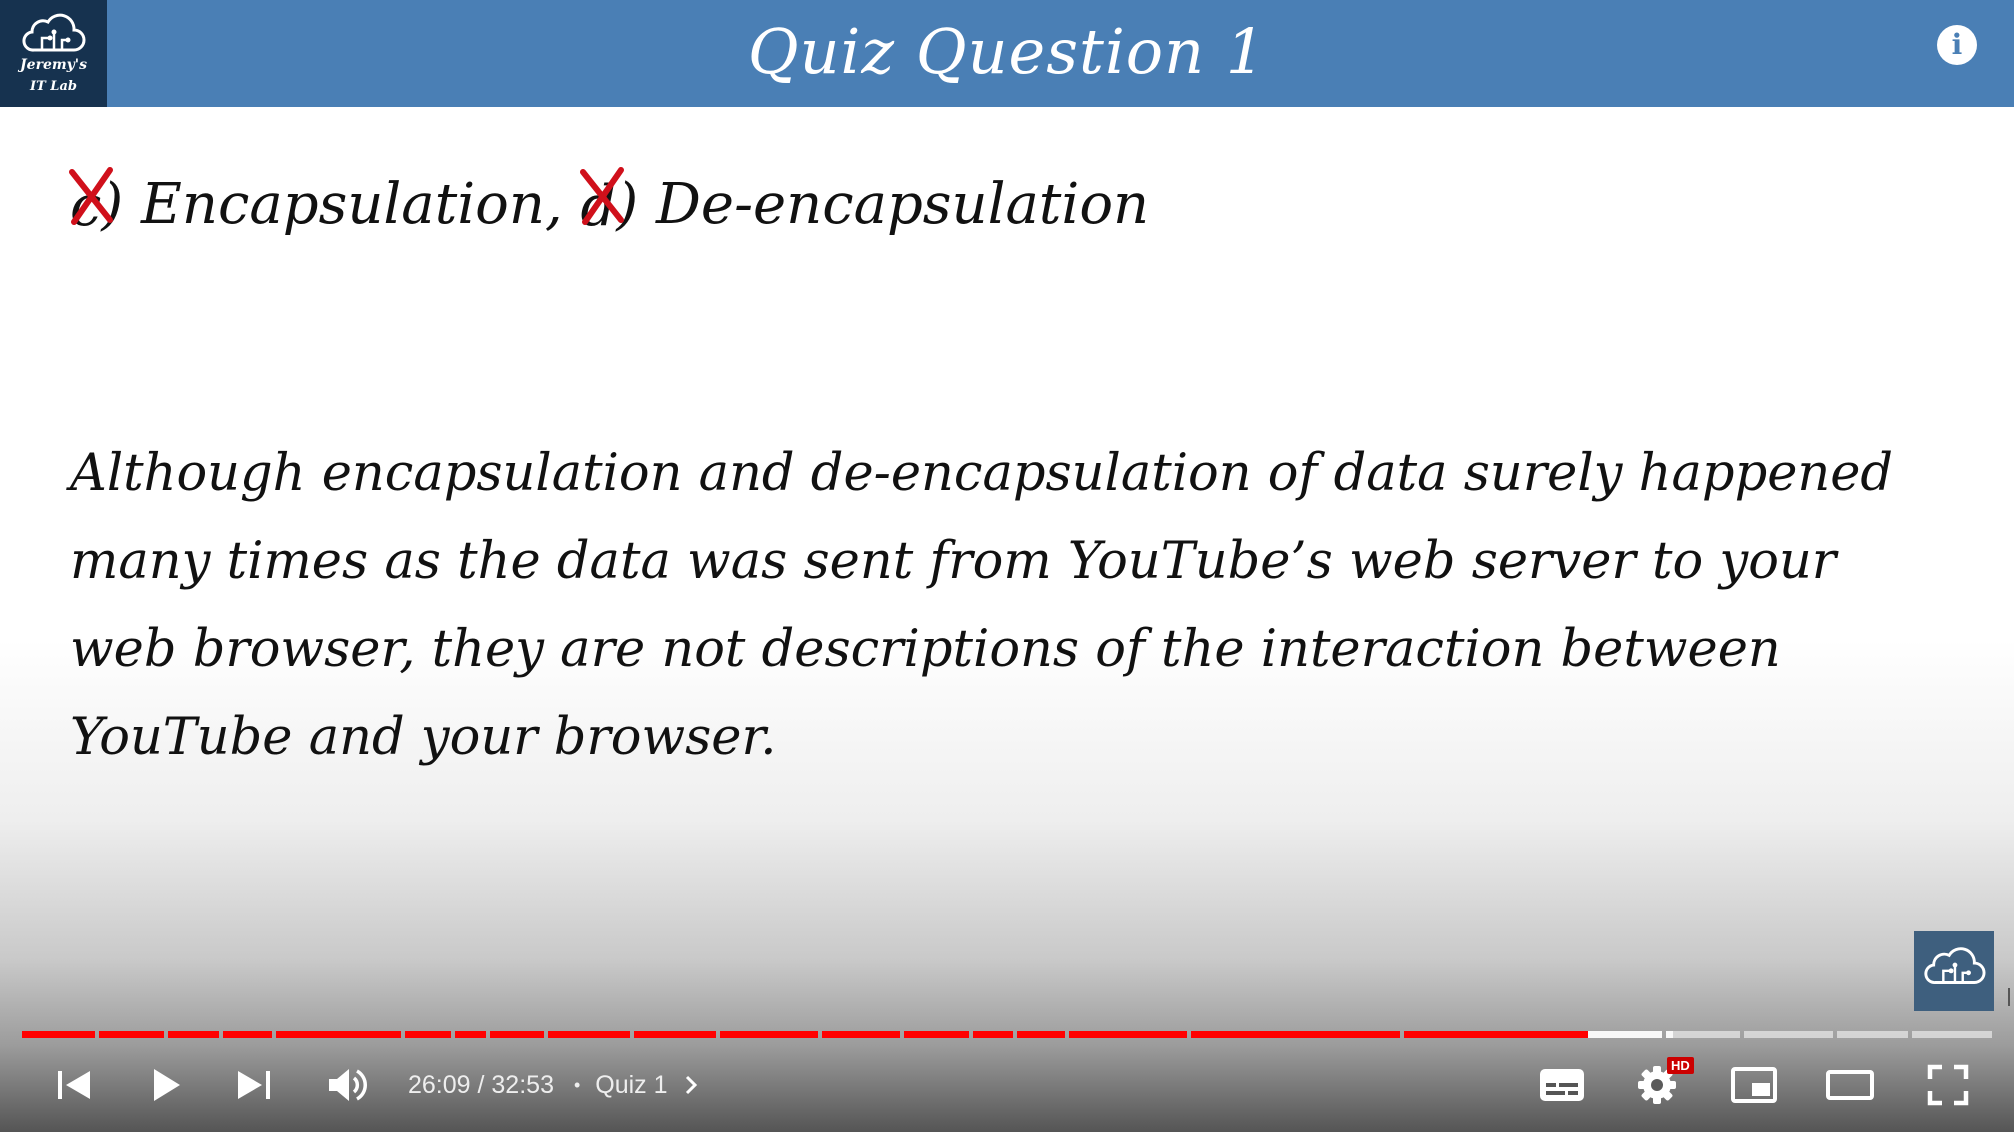 The width and height of the screenshot is (2014, 1132). I want to click on settings-icon, so click(1657, 1085).